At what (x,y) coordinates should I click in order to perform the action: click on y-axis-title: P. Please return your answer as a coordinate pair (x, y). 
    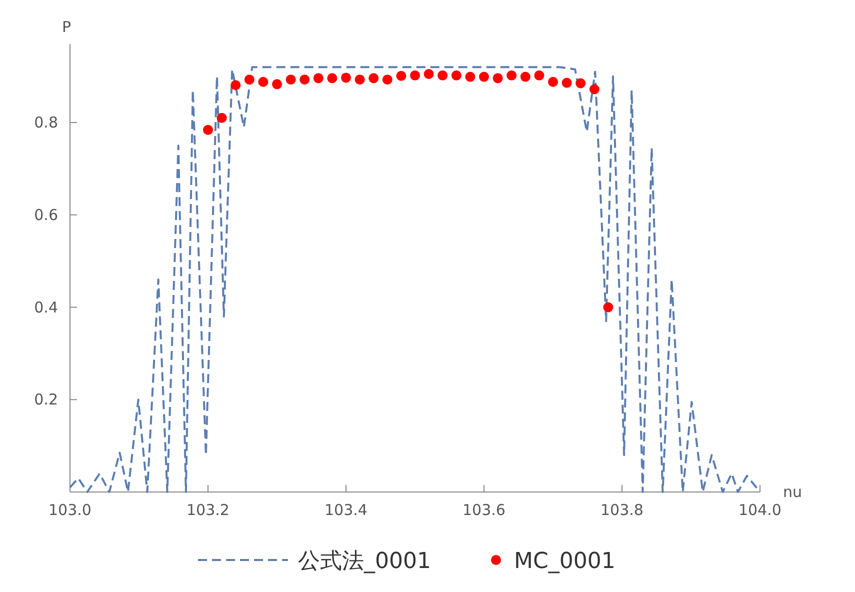
    Looking at the image, I should click on (67, 27).